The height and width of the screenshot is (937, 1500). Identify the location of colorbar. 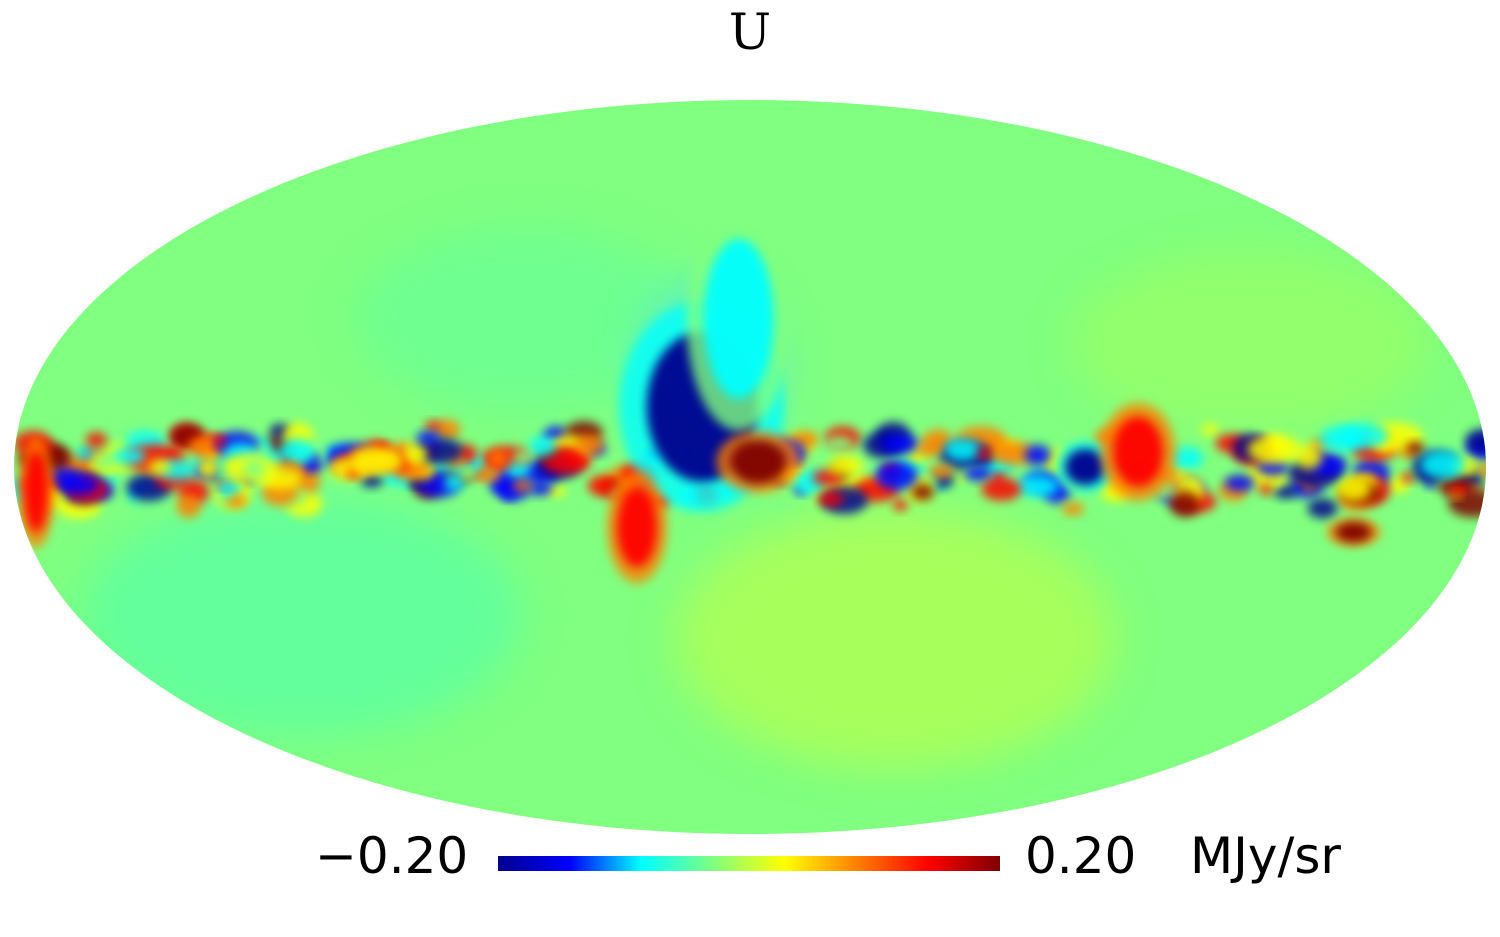
(749, 863).